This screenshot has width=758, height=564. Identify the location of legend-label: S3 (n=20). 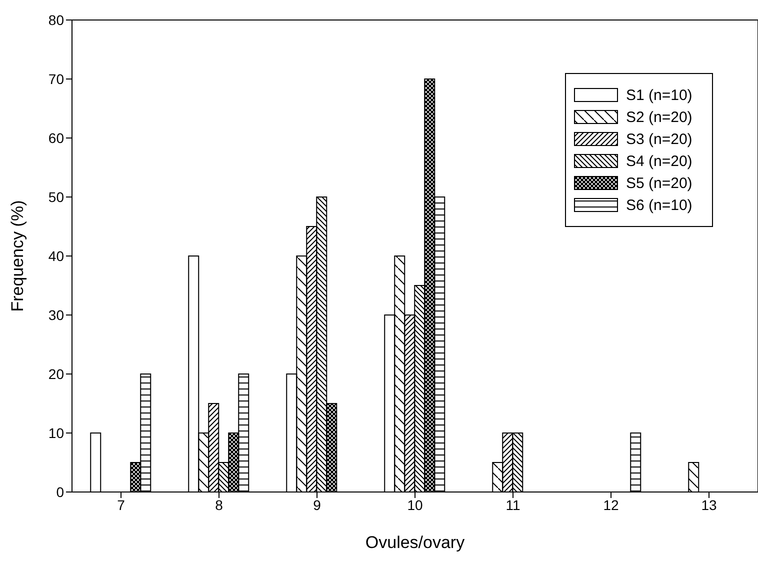
(659, 139).